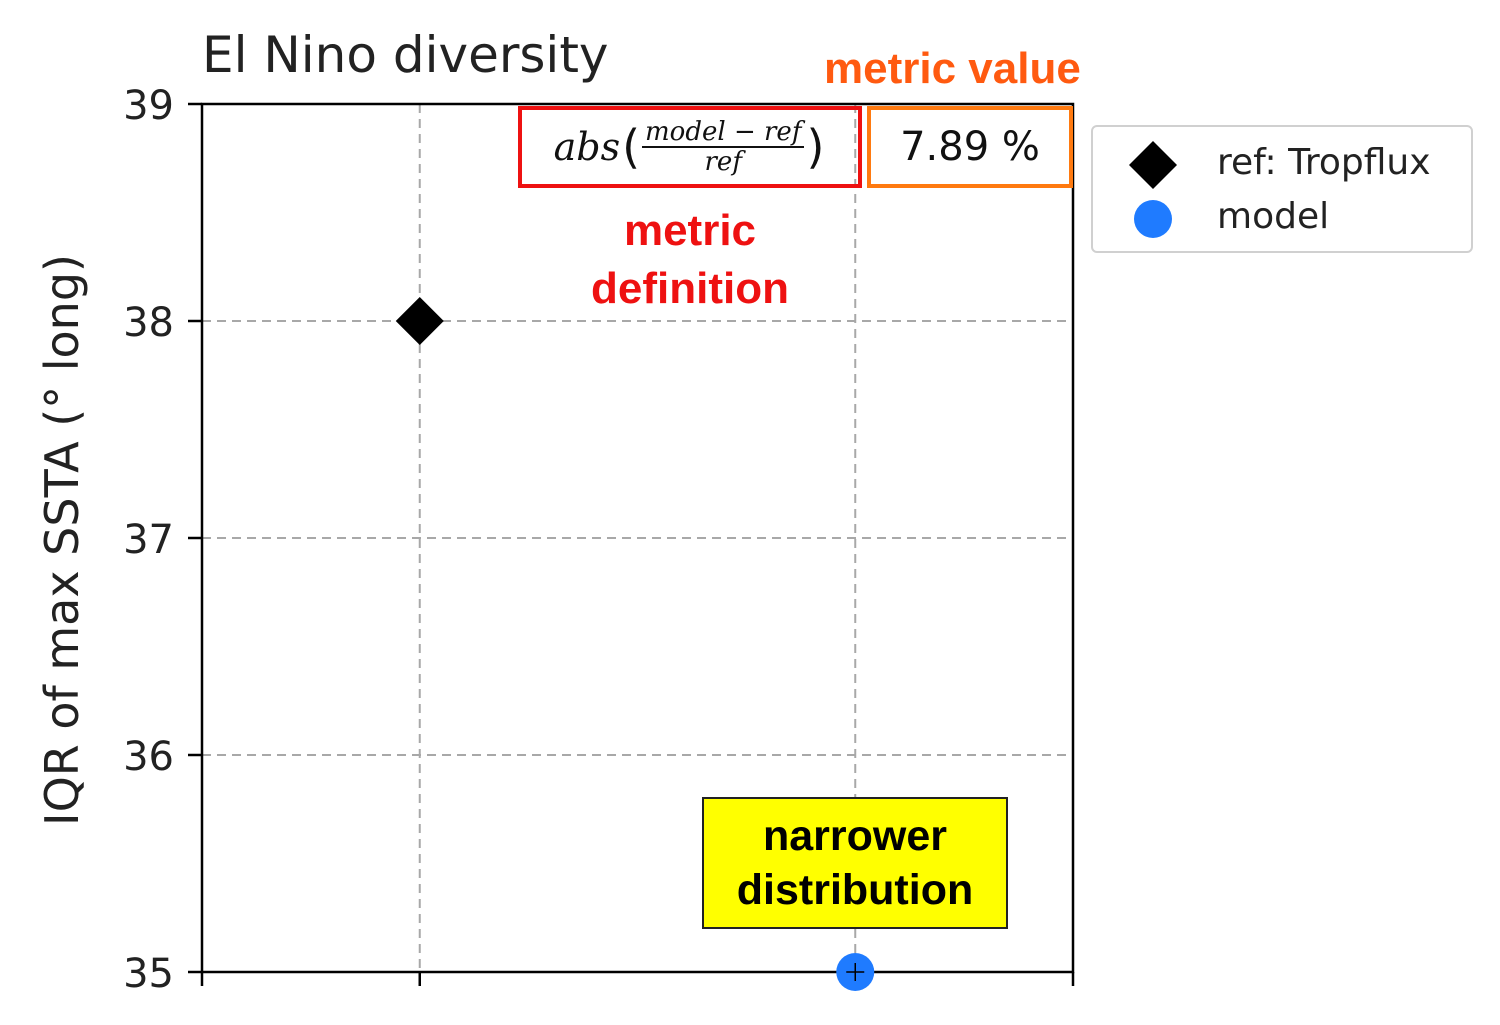 The image size is (1500, 1025). I want to click on legend-item-model: model, so click(1282, 219).